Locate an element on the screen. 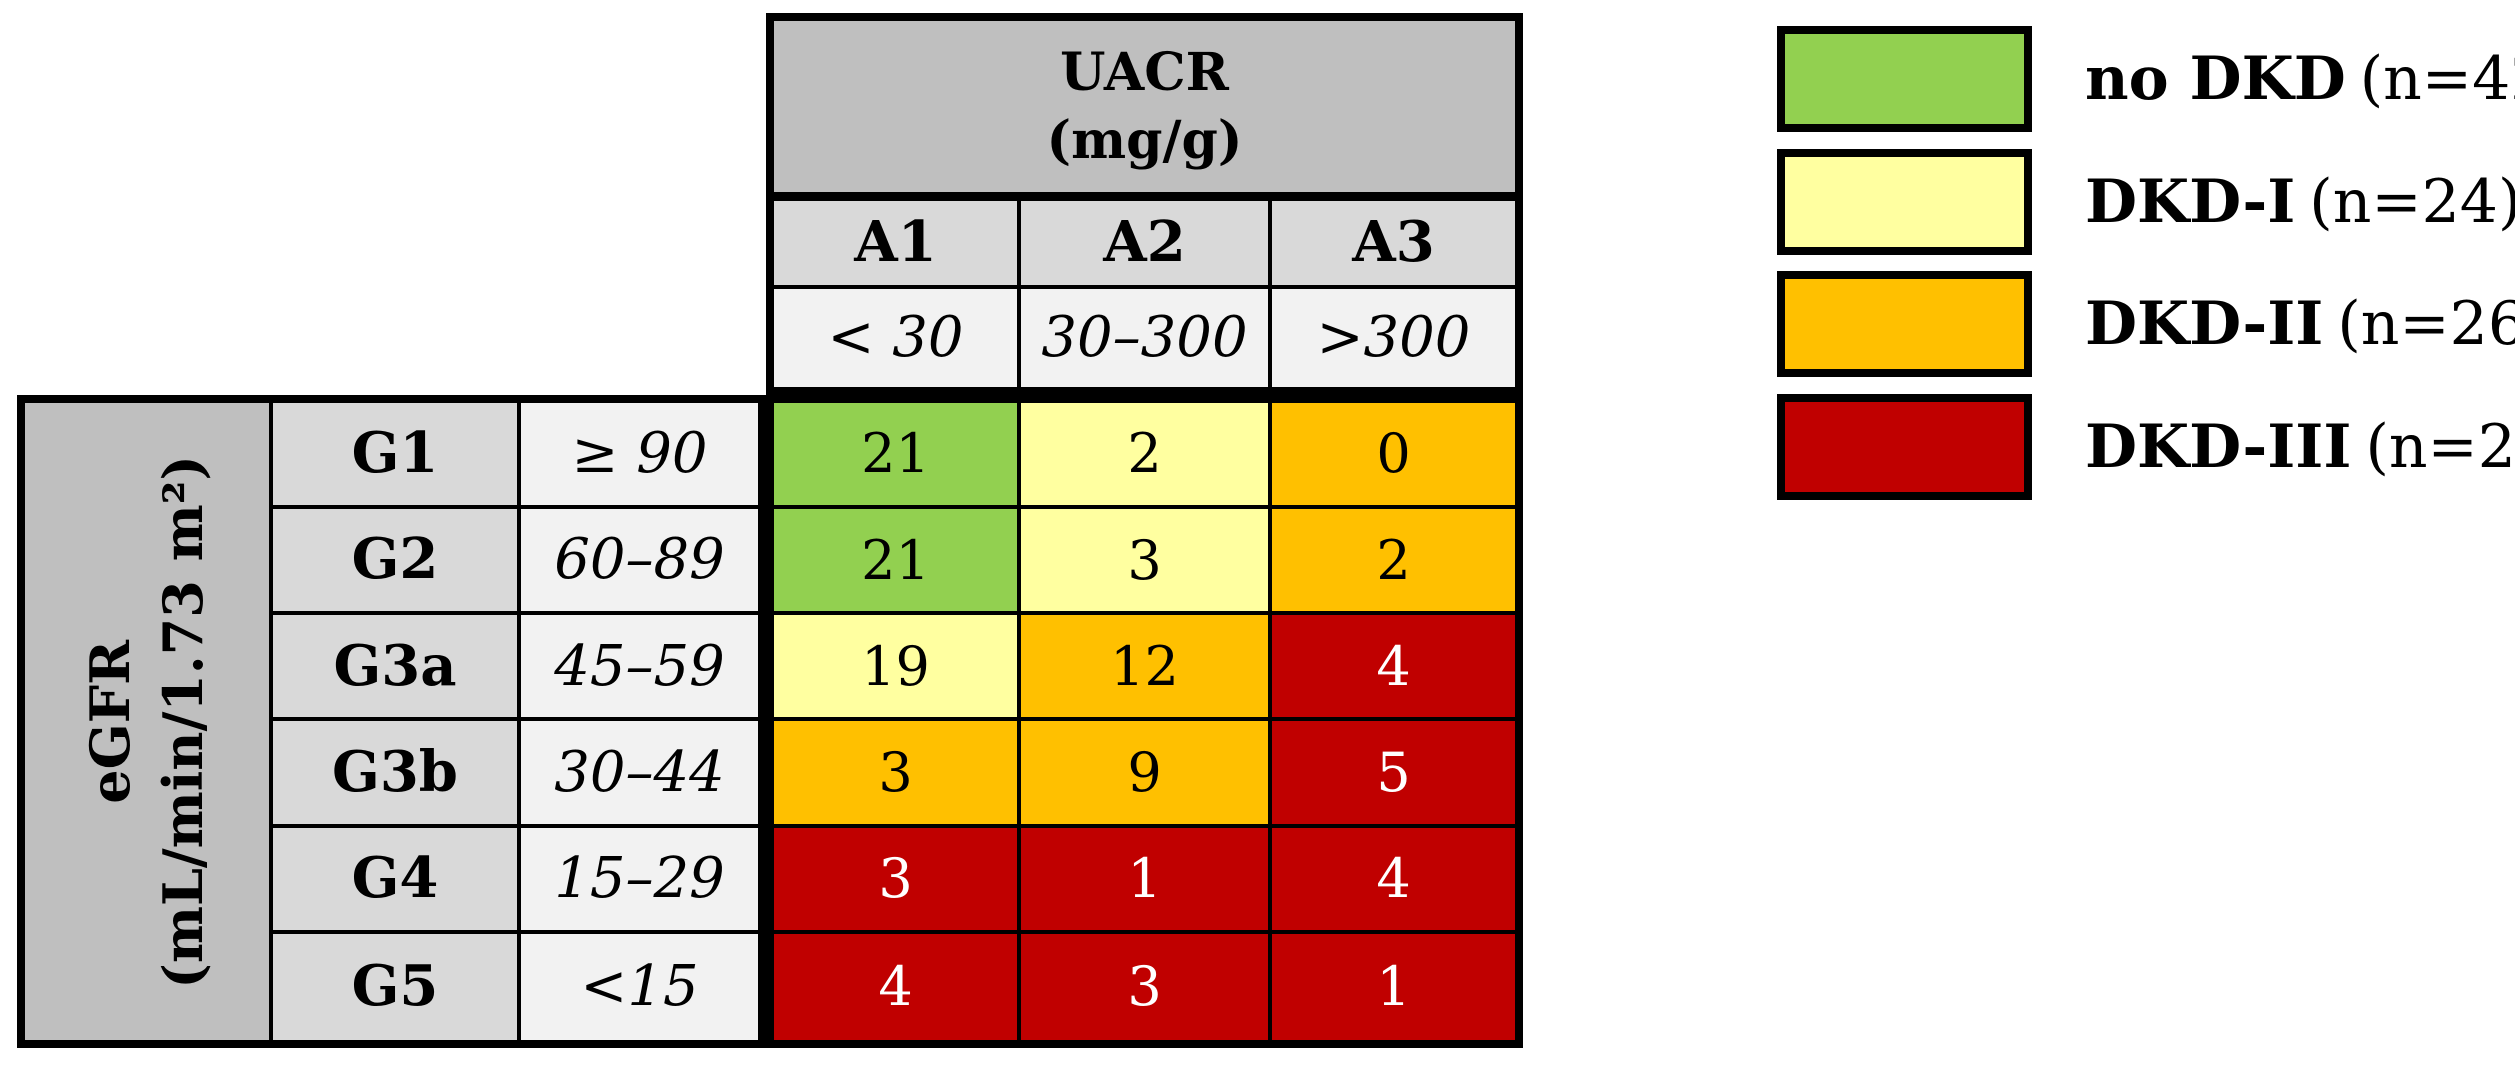 The image size is (2515, 1070). gfr-range-g2: 60–89 is located at coordinates (639, 562).